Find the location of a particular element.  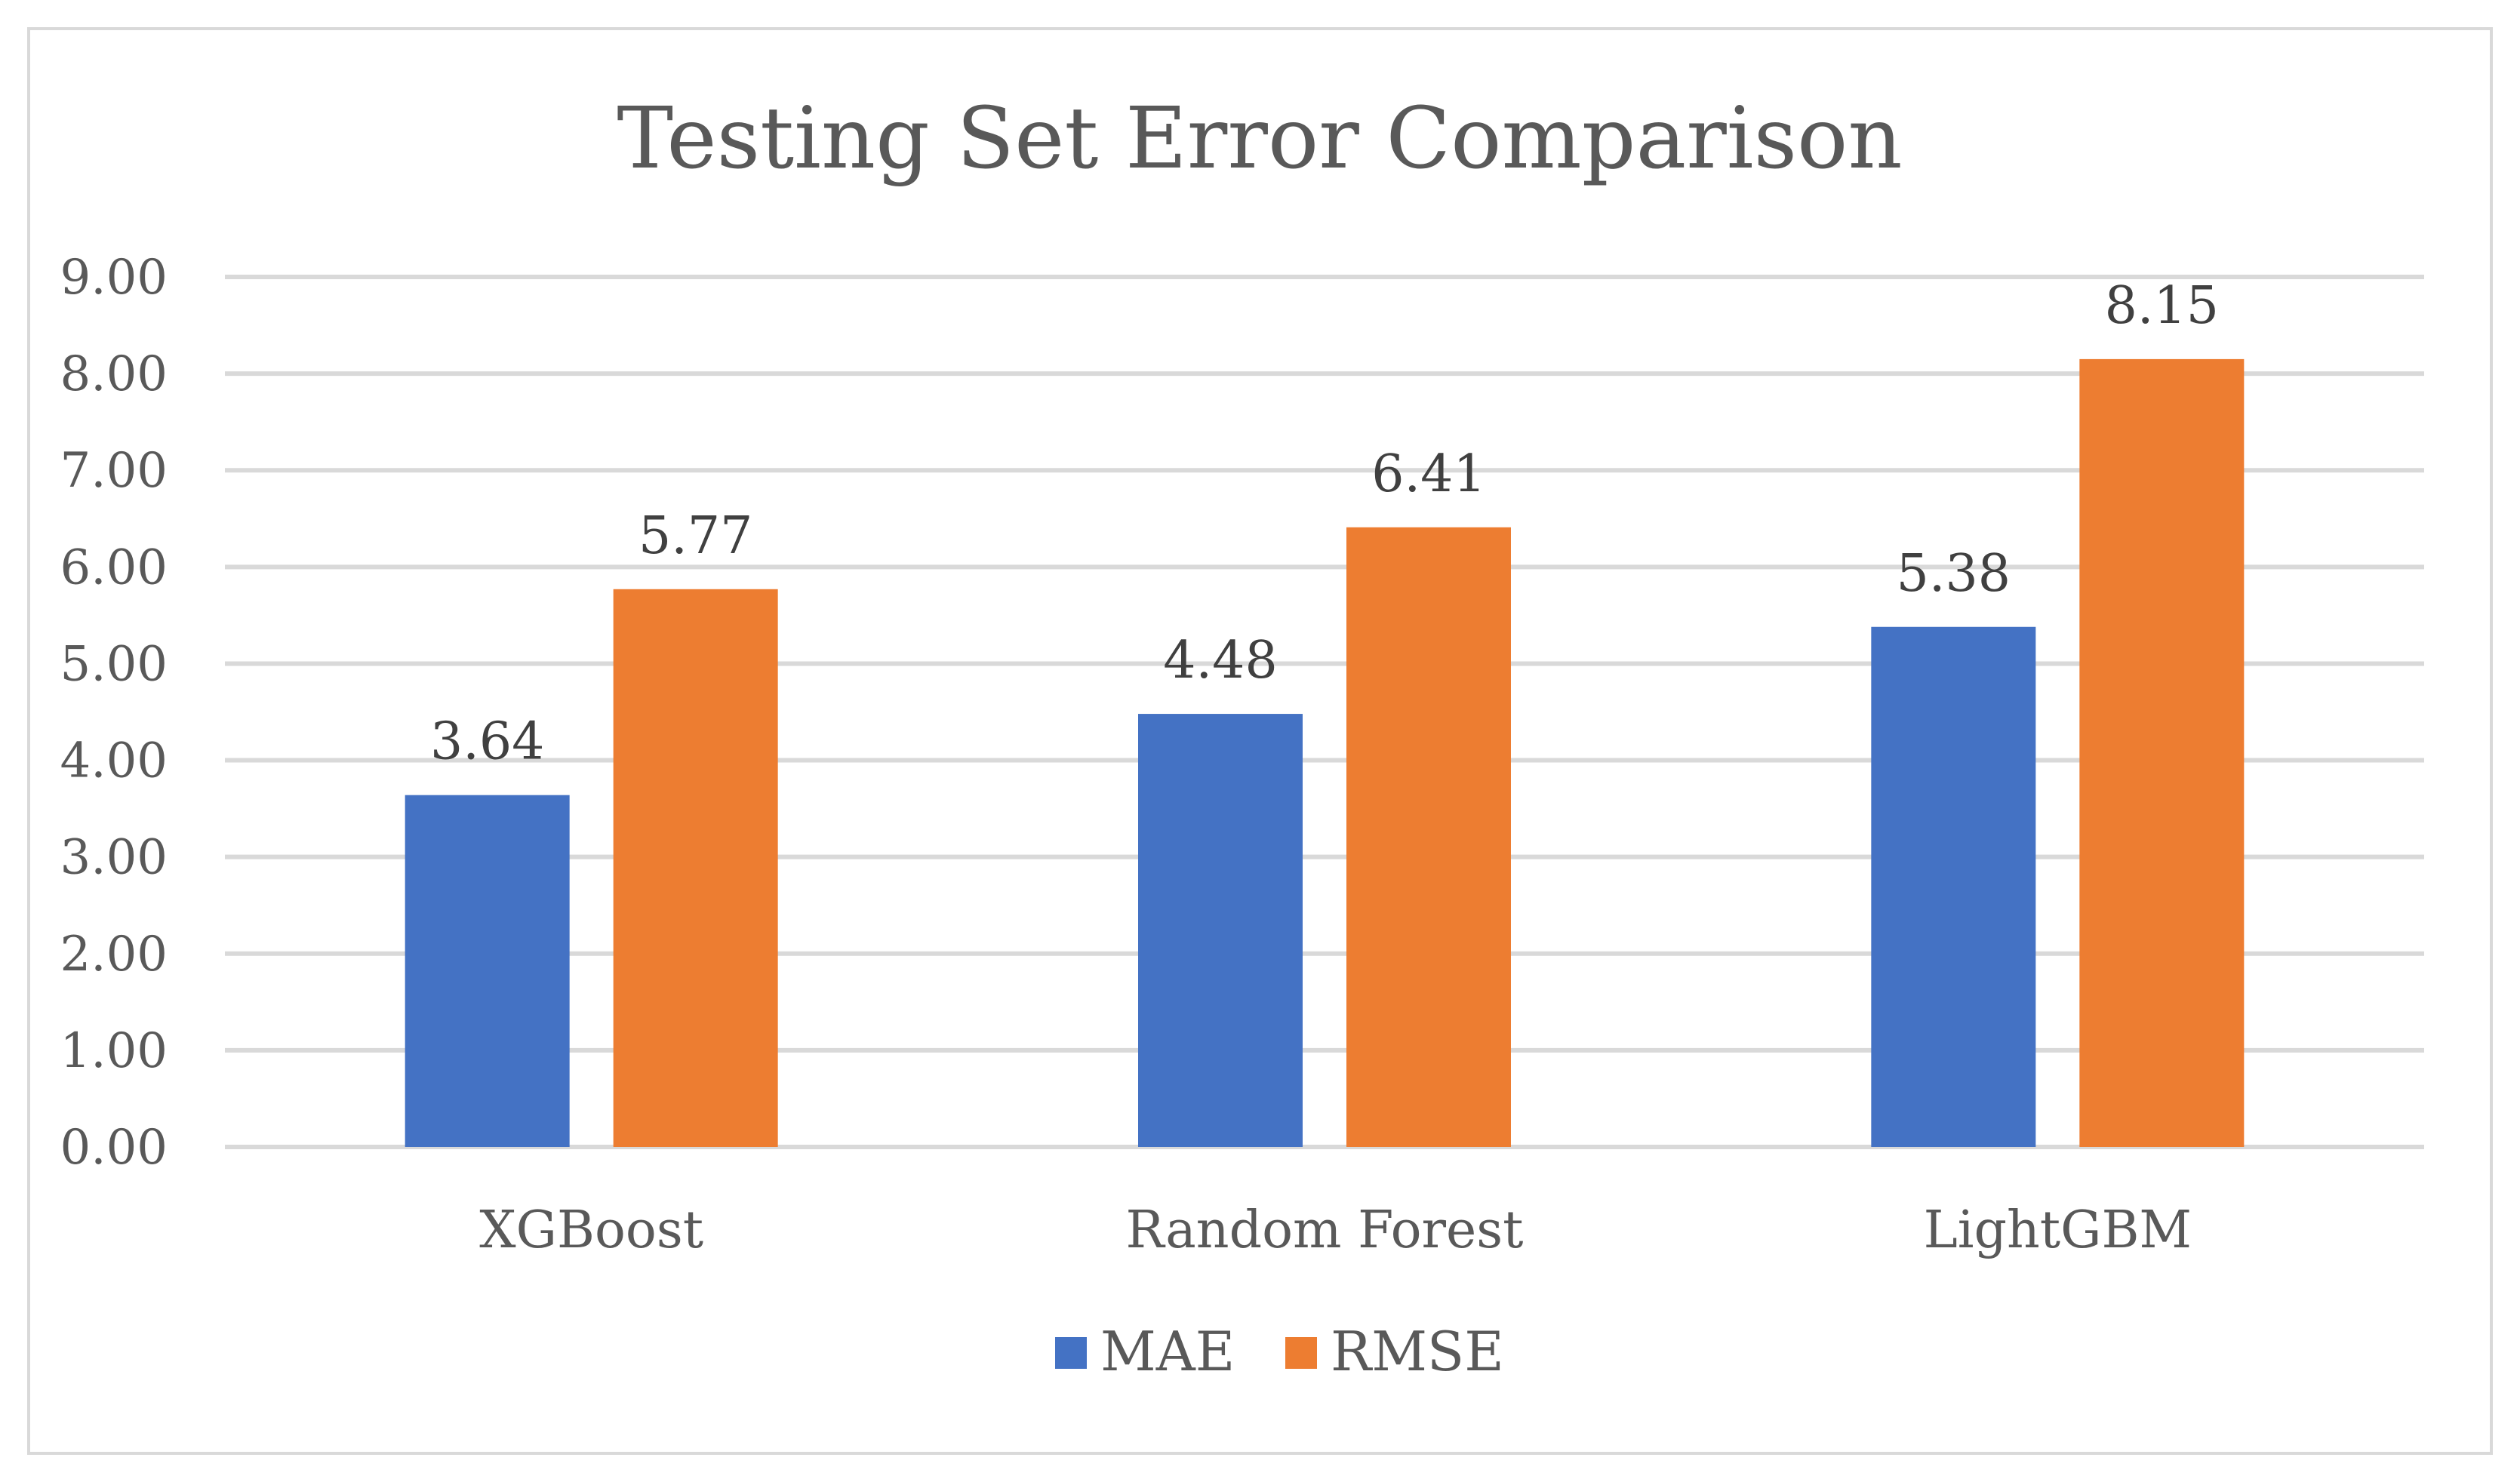

category-label: Random Forest is located at coordinates (1324, 1230).